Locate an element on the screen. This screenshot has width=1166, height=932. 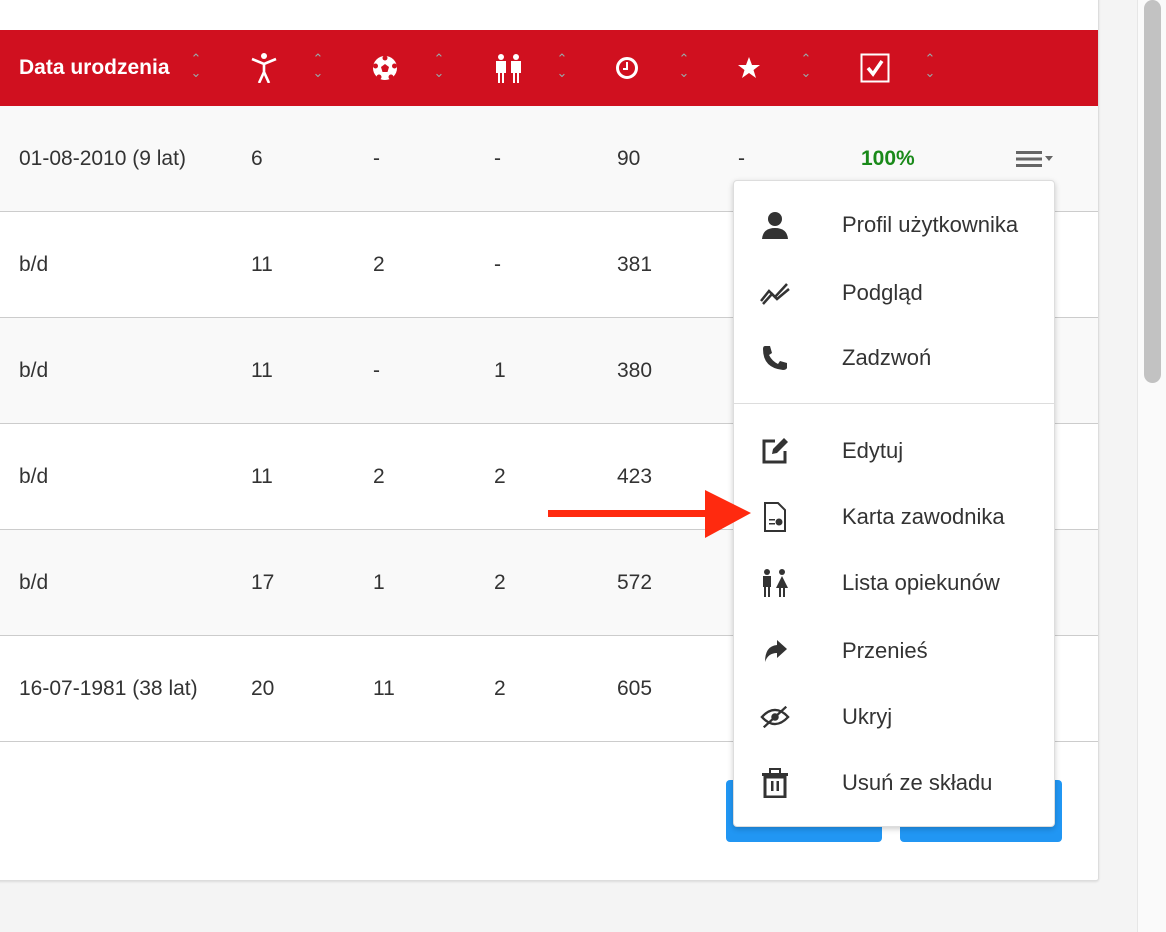
menu-item-label: Przenieś is located at coordinates (885, 650).